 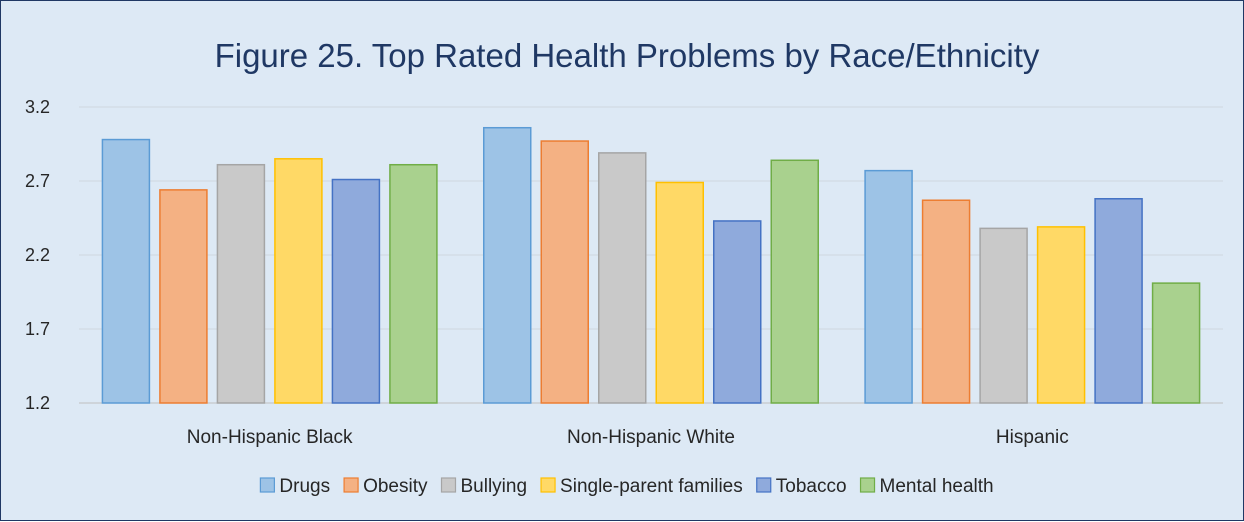 I want to click on legend-label: Drugs, so click(x=304, y=486).